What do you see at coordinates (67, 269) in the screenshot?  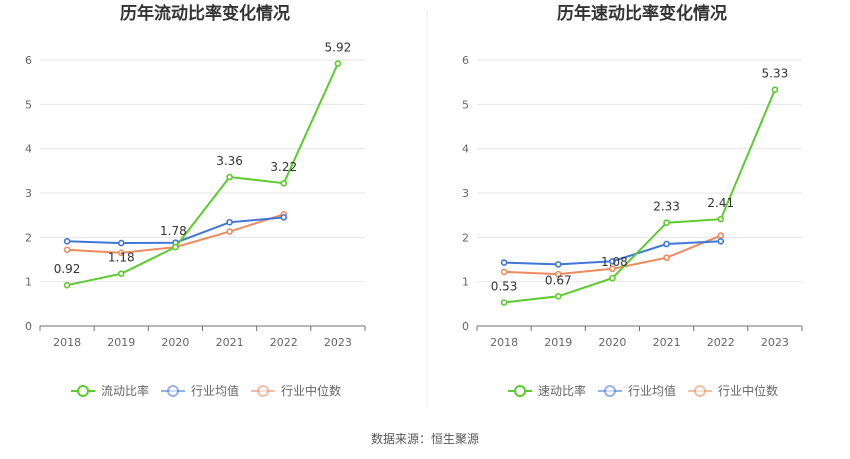 I see `data-label: 0.92` at bounding box center [67, 269].